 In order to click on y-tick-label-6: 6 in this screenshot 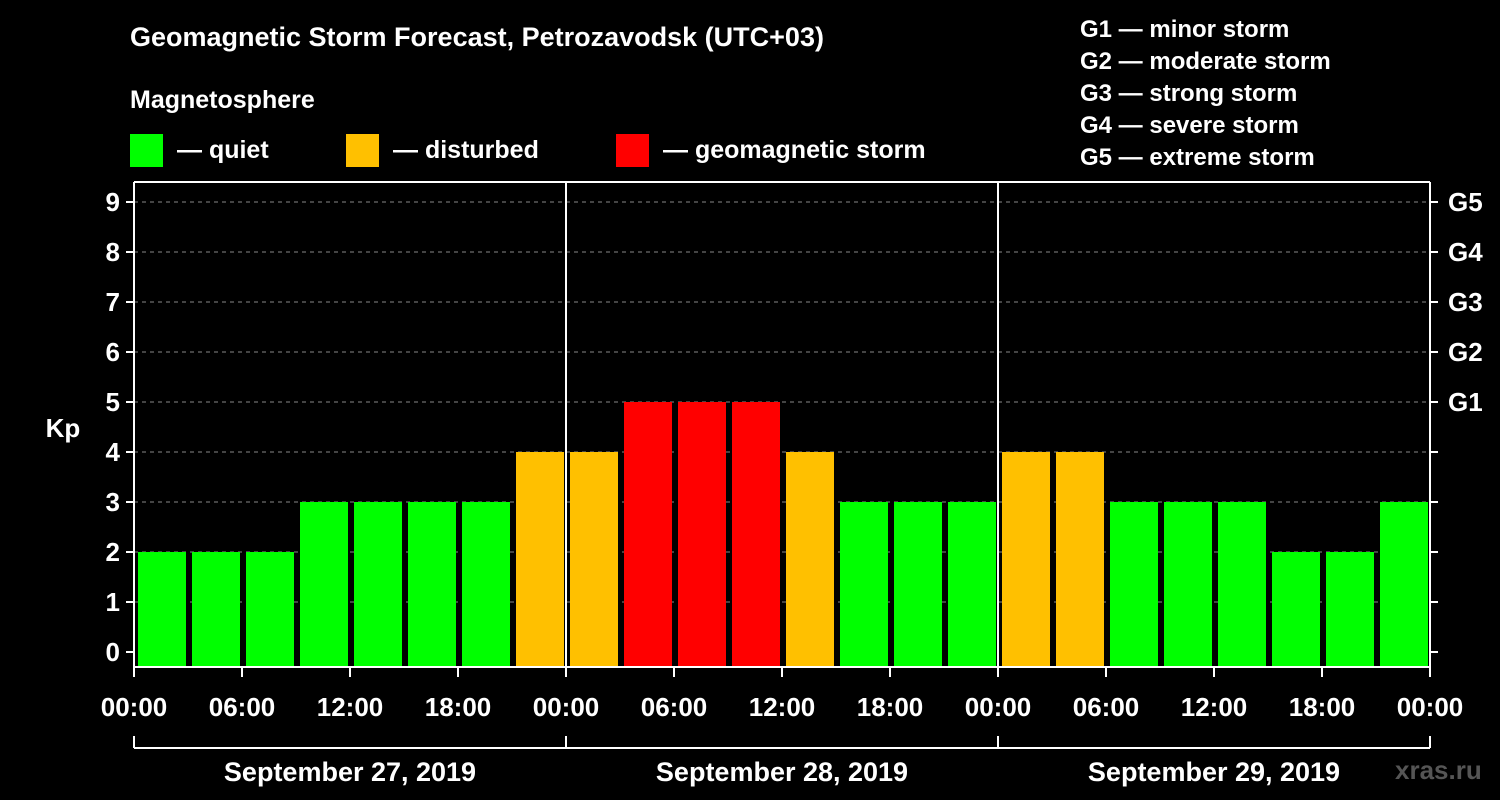, I will do `click(113, 352)`.